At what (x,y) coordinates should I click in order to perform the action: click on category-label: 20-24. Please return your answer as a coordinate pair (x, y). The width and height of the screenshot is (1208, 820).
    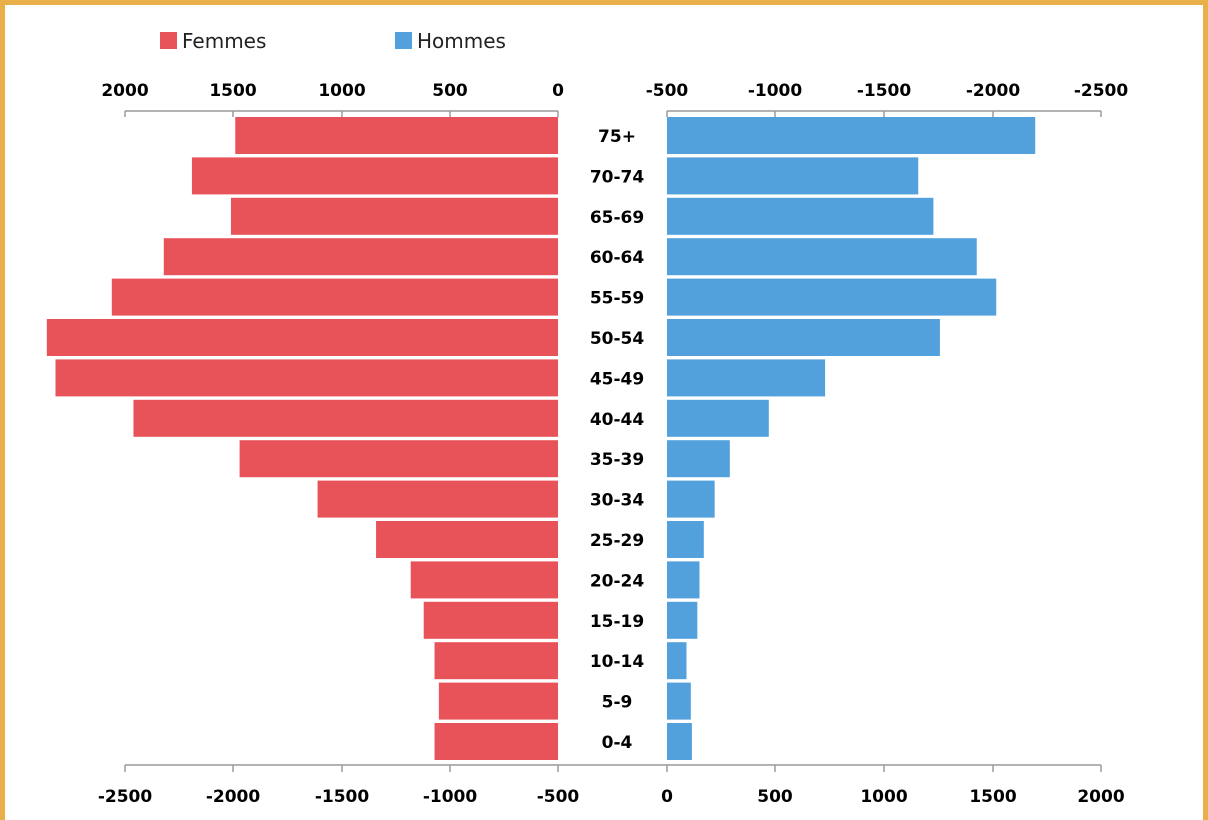
    Looking at the image, I should click on (617, 581).